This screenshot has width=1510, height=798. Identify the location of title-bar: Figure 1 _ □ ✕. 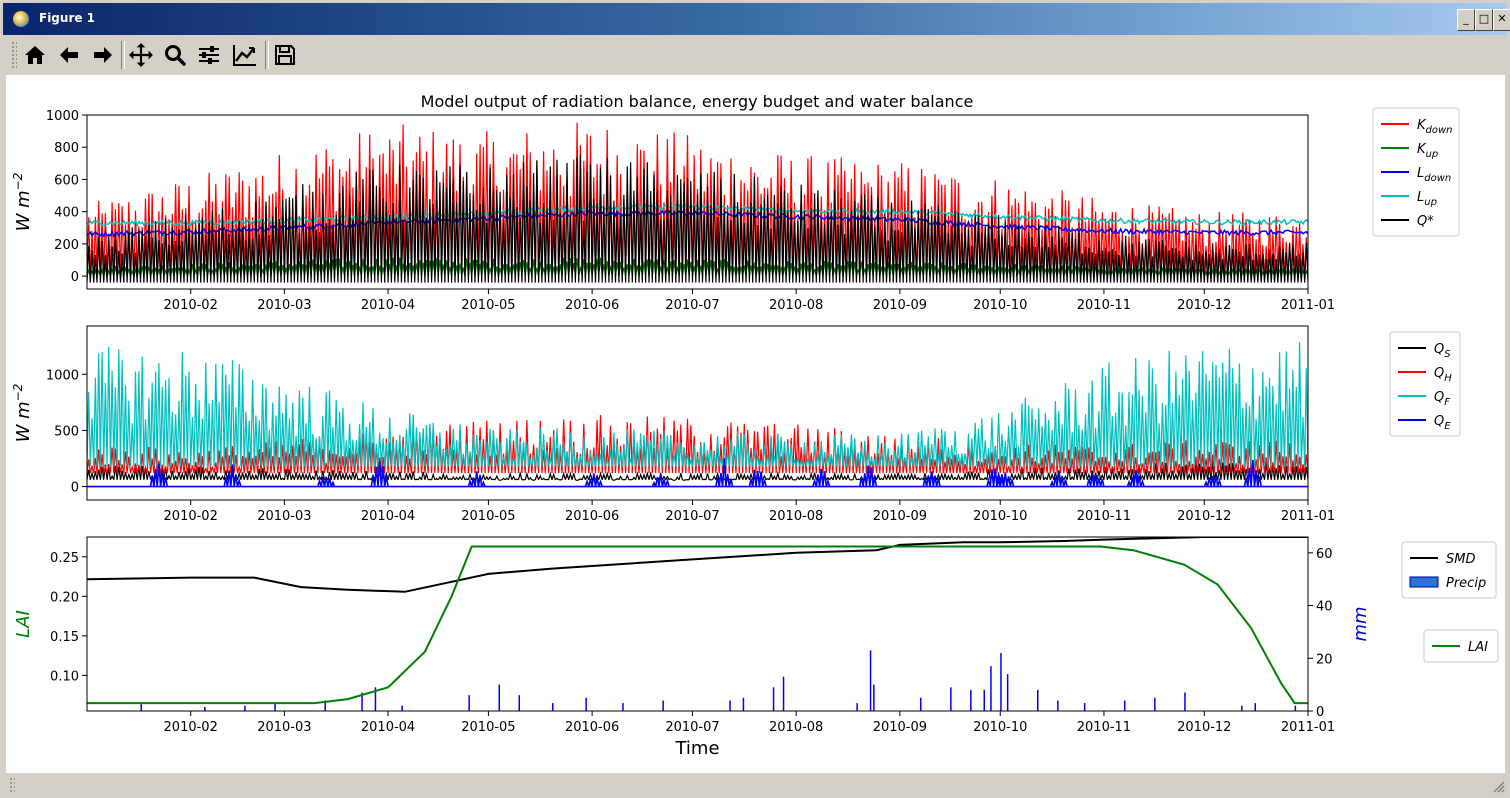
(756, 19).